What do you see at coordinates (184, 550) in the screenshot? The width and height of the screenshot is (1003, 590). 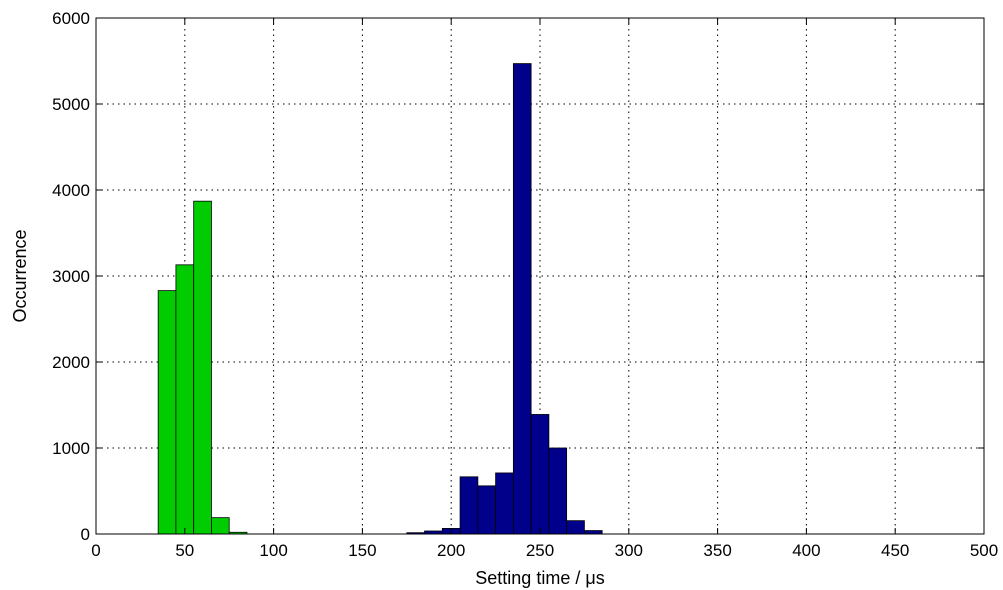 I see `x-tick-label: 50` at bounding box center [184, 550].